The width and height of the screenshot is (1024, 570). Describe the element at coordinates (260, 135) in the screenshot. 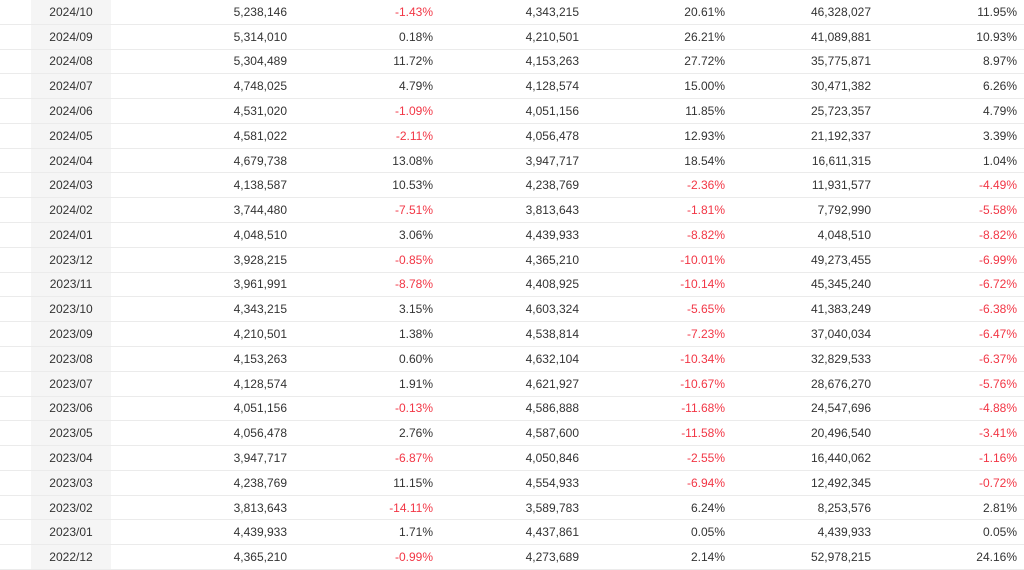

I see `monthly-value-cell: 4,581,022` at that location.